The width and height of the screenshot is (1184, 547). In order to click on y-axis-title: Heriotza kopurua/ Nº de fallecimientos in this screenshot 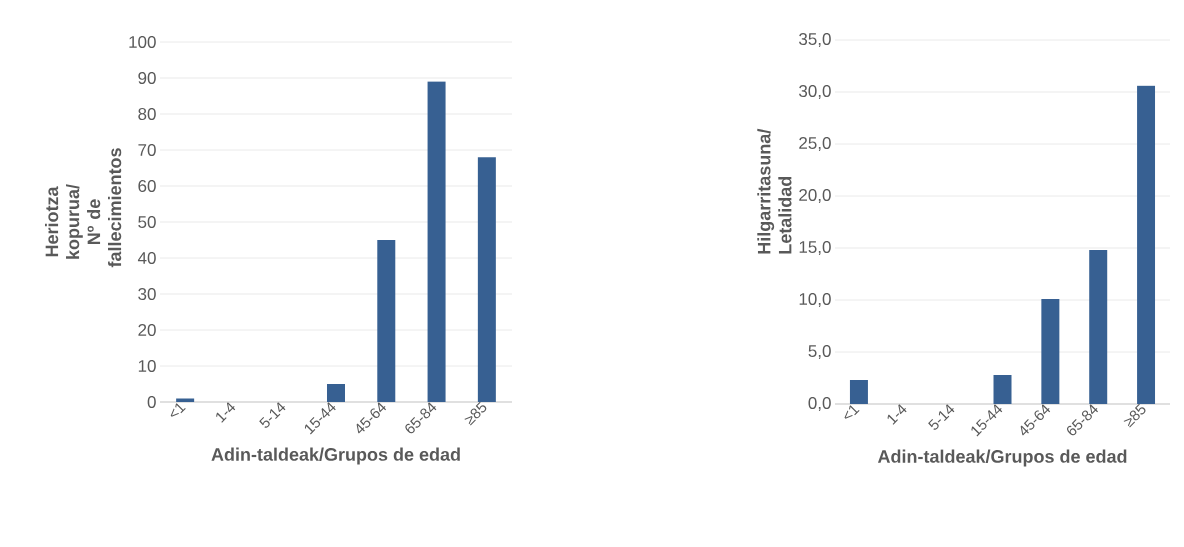, I will do `click(83, 208)`.